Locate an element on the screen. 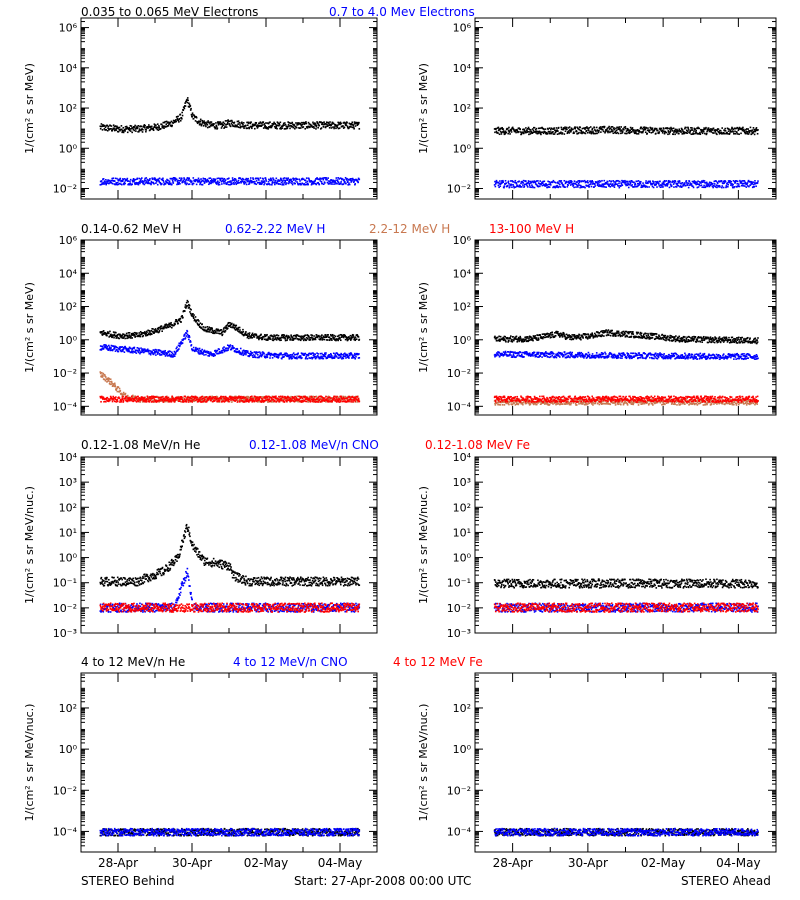  y-axis-label: 1/(cm² s sr MeV) is located at coordinates (29, 327).